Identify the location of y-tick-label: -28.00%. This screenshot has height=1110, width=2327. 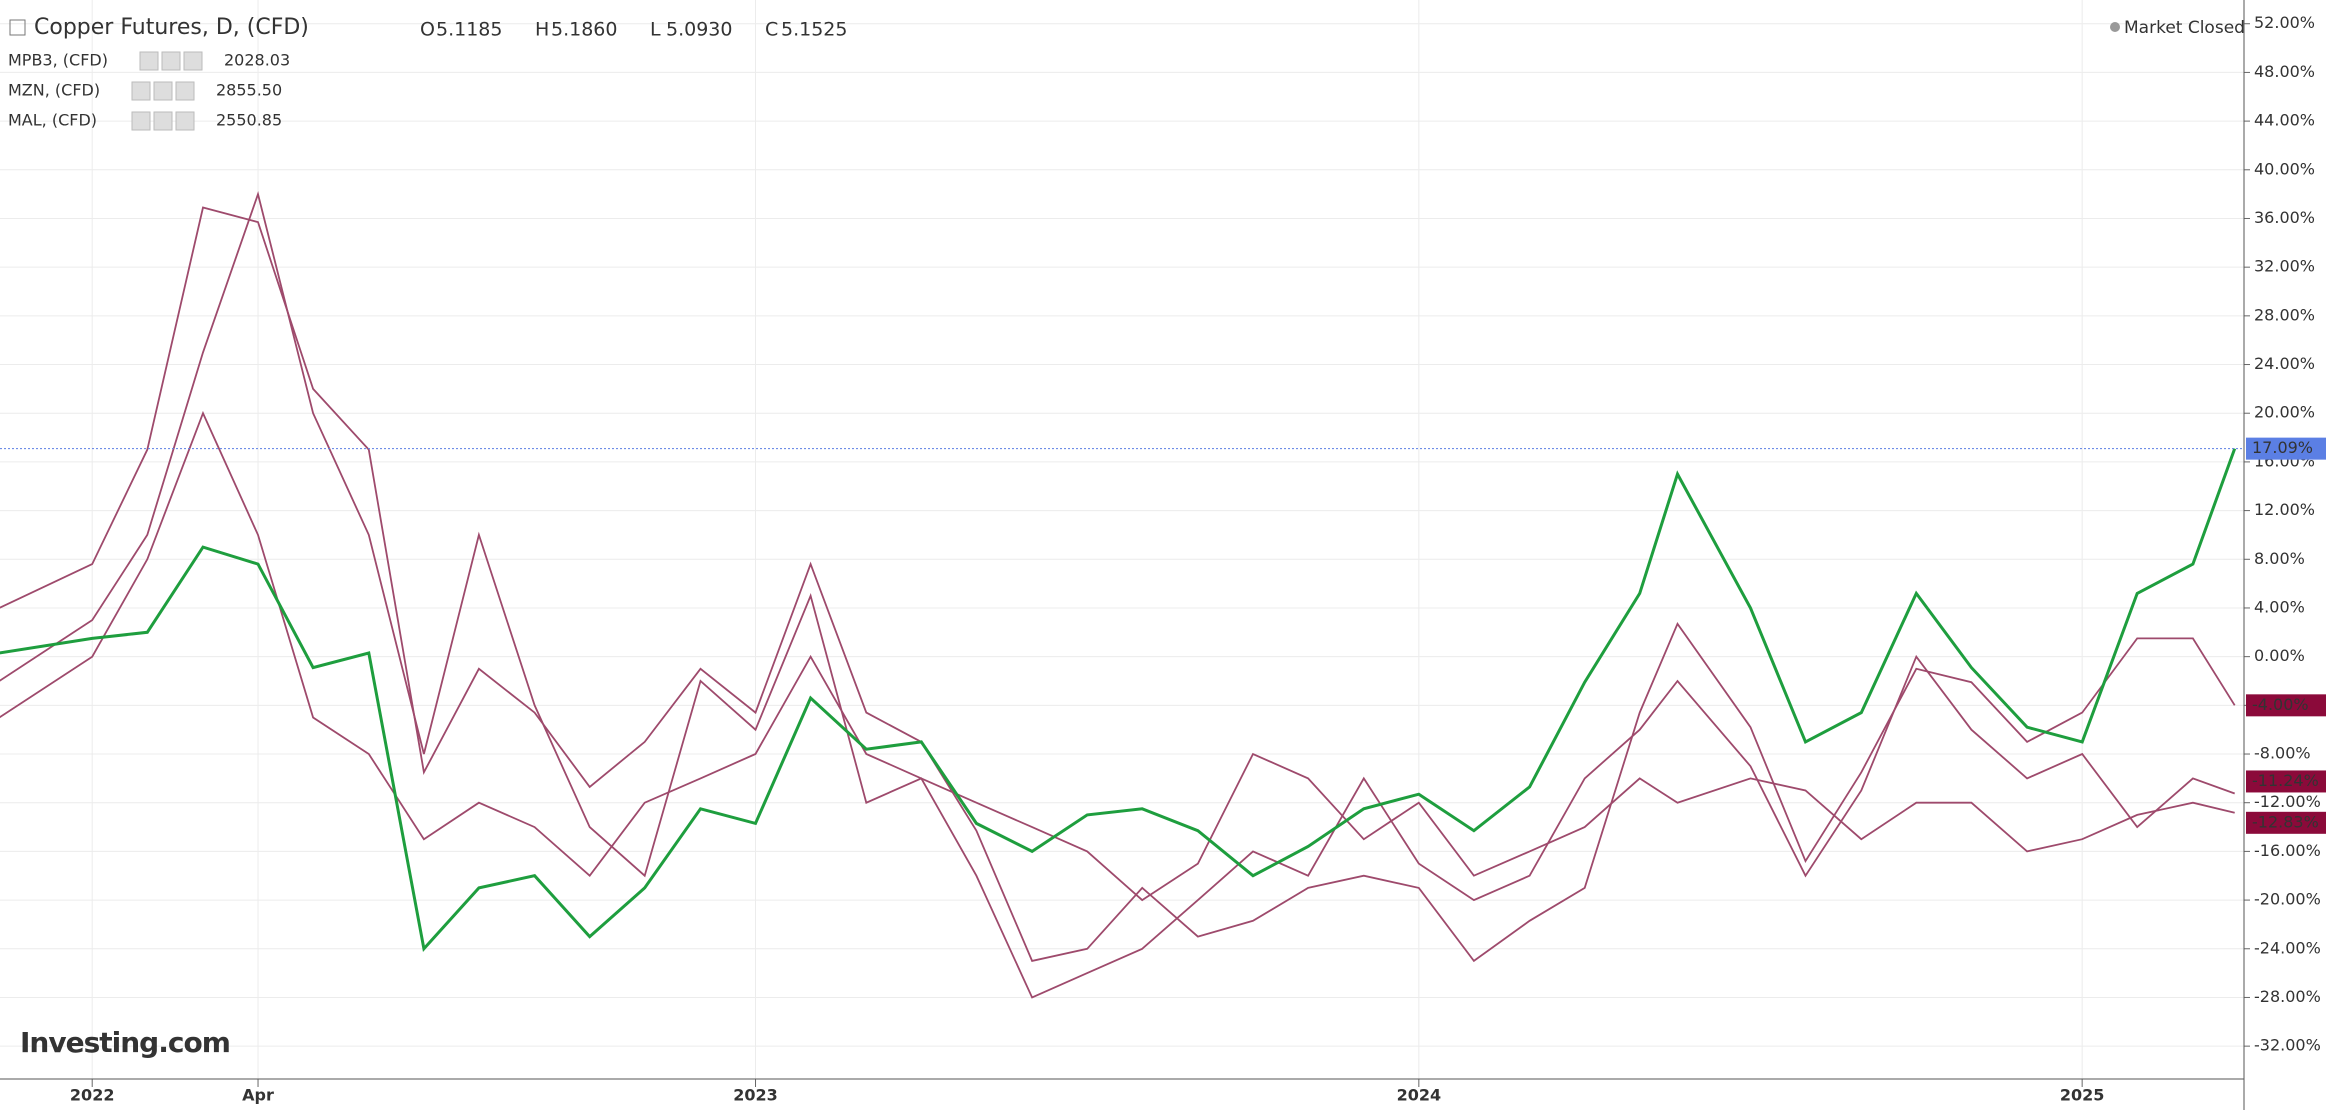
(2287, 996).